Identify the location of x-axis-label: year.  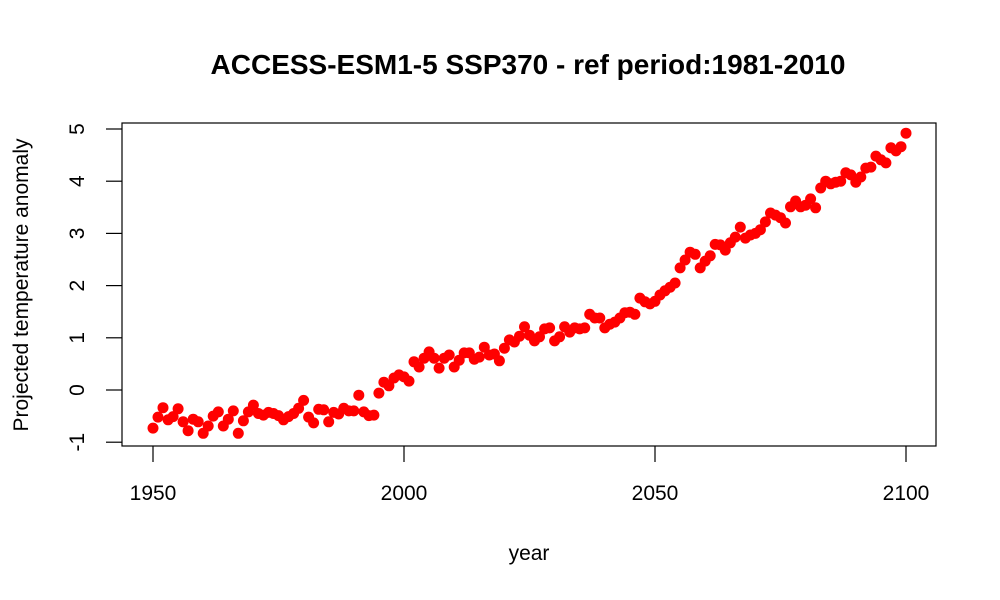
(529, 553).